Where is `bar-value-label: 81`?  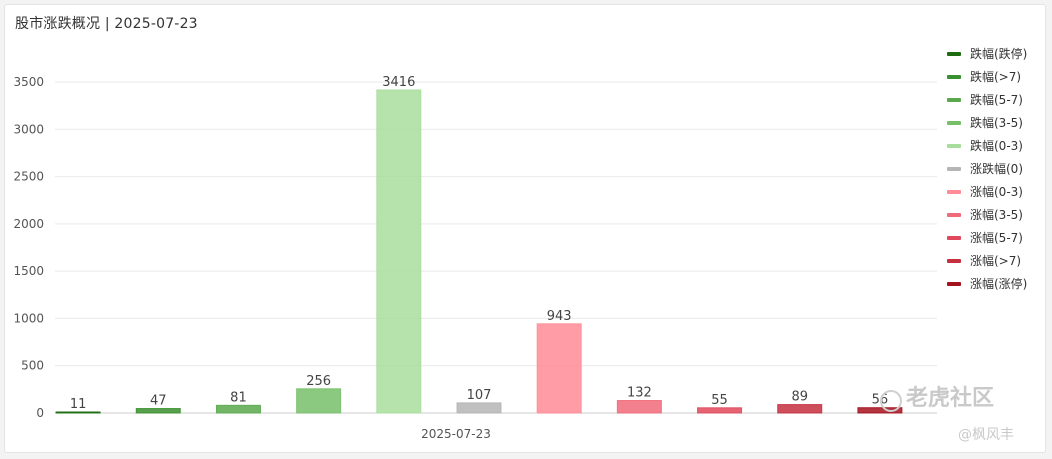
bar-value-label: 81 is located at coordinates (238, 397).